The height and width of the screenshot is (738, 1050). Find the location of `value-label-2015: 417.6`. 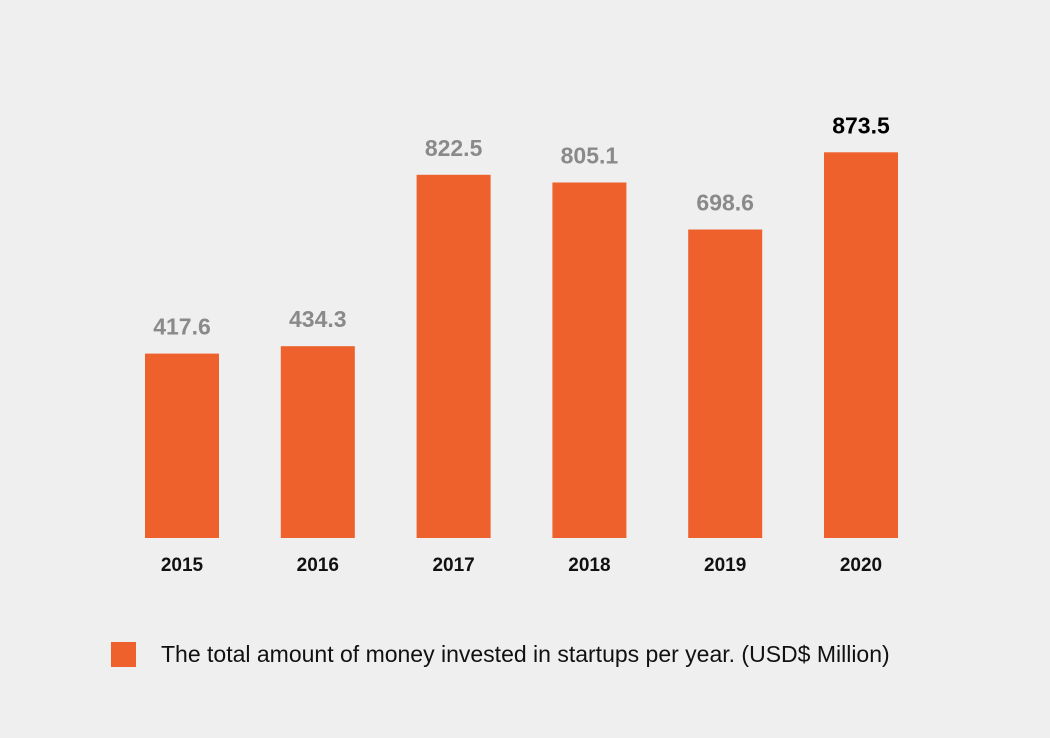

value-label-2015: 417.6 is located at coordinates (182, 327).